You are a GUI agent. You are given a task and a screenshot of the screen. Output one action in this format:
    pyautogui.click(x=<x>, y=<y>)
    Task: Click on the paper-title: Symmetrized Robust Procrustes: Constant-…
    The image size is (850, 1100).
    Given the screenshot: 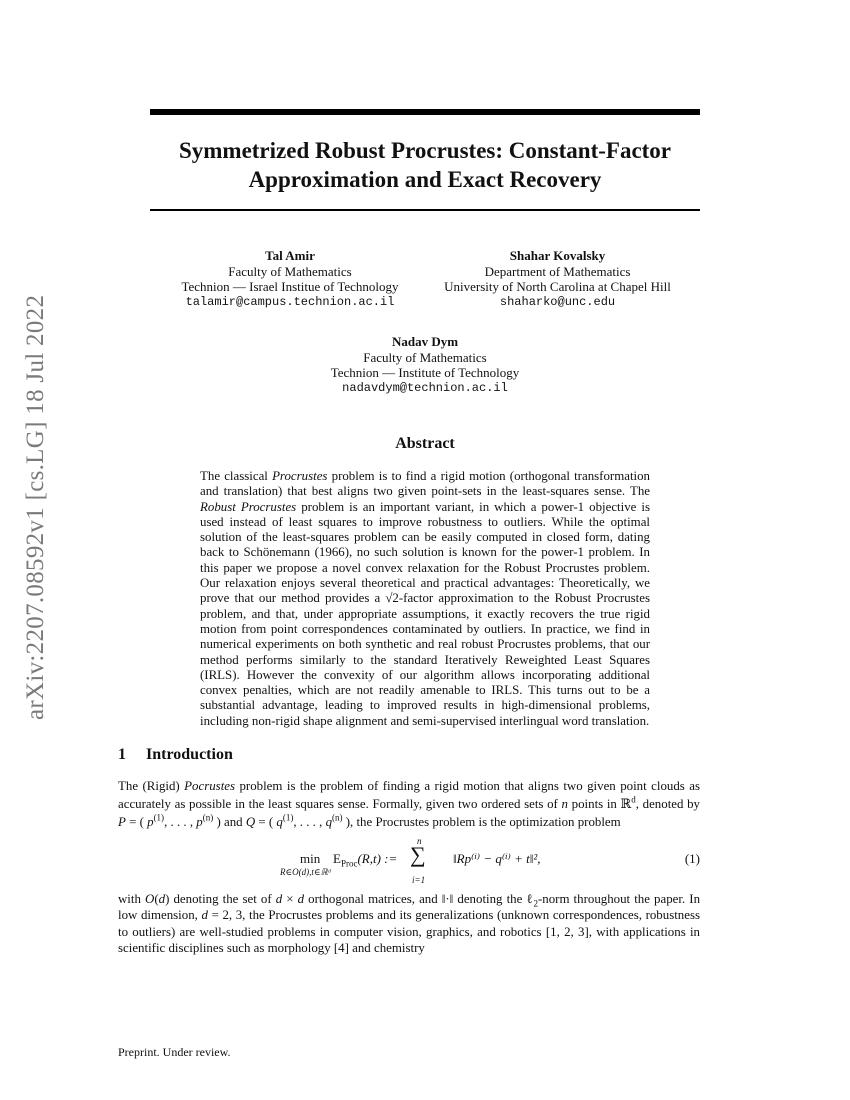 What is the action you would take?
    pyautogui.click(x=425, y=165)
    